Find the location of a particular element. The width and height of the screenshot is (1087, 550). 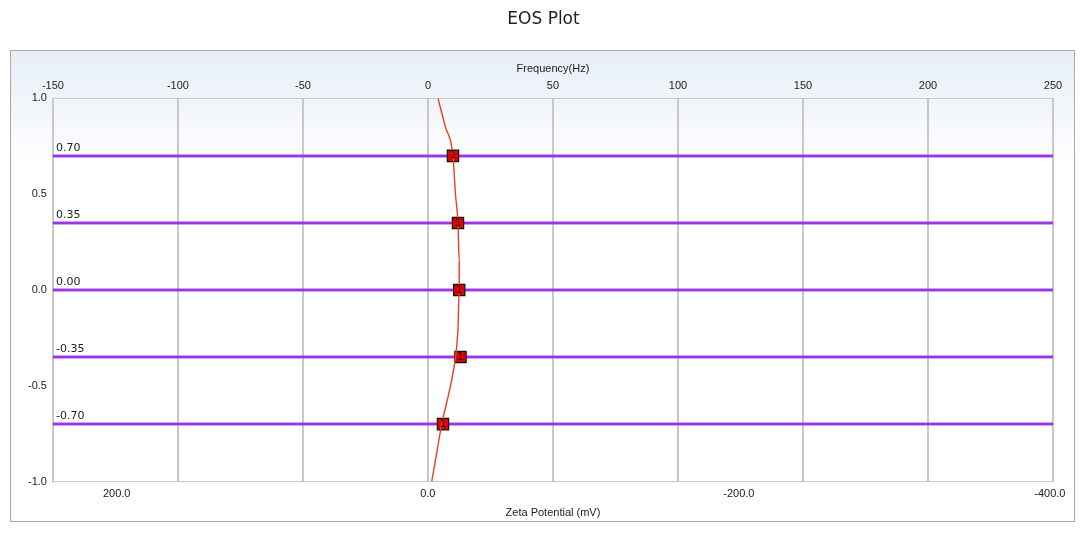

y-tick-label: 1.0 is located at coordinates (39, 97).